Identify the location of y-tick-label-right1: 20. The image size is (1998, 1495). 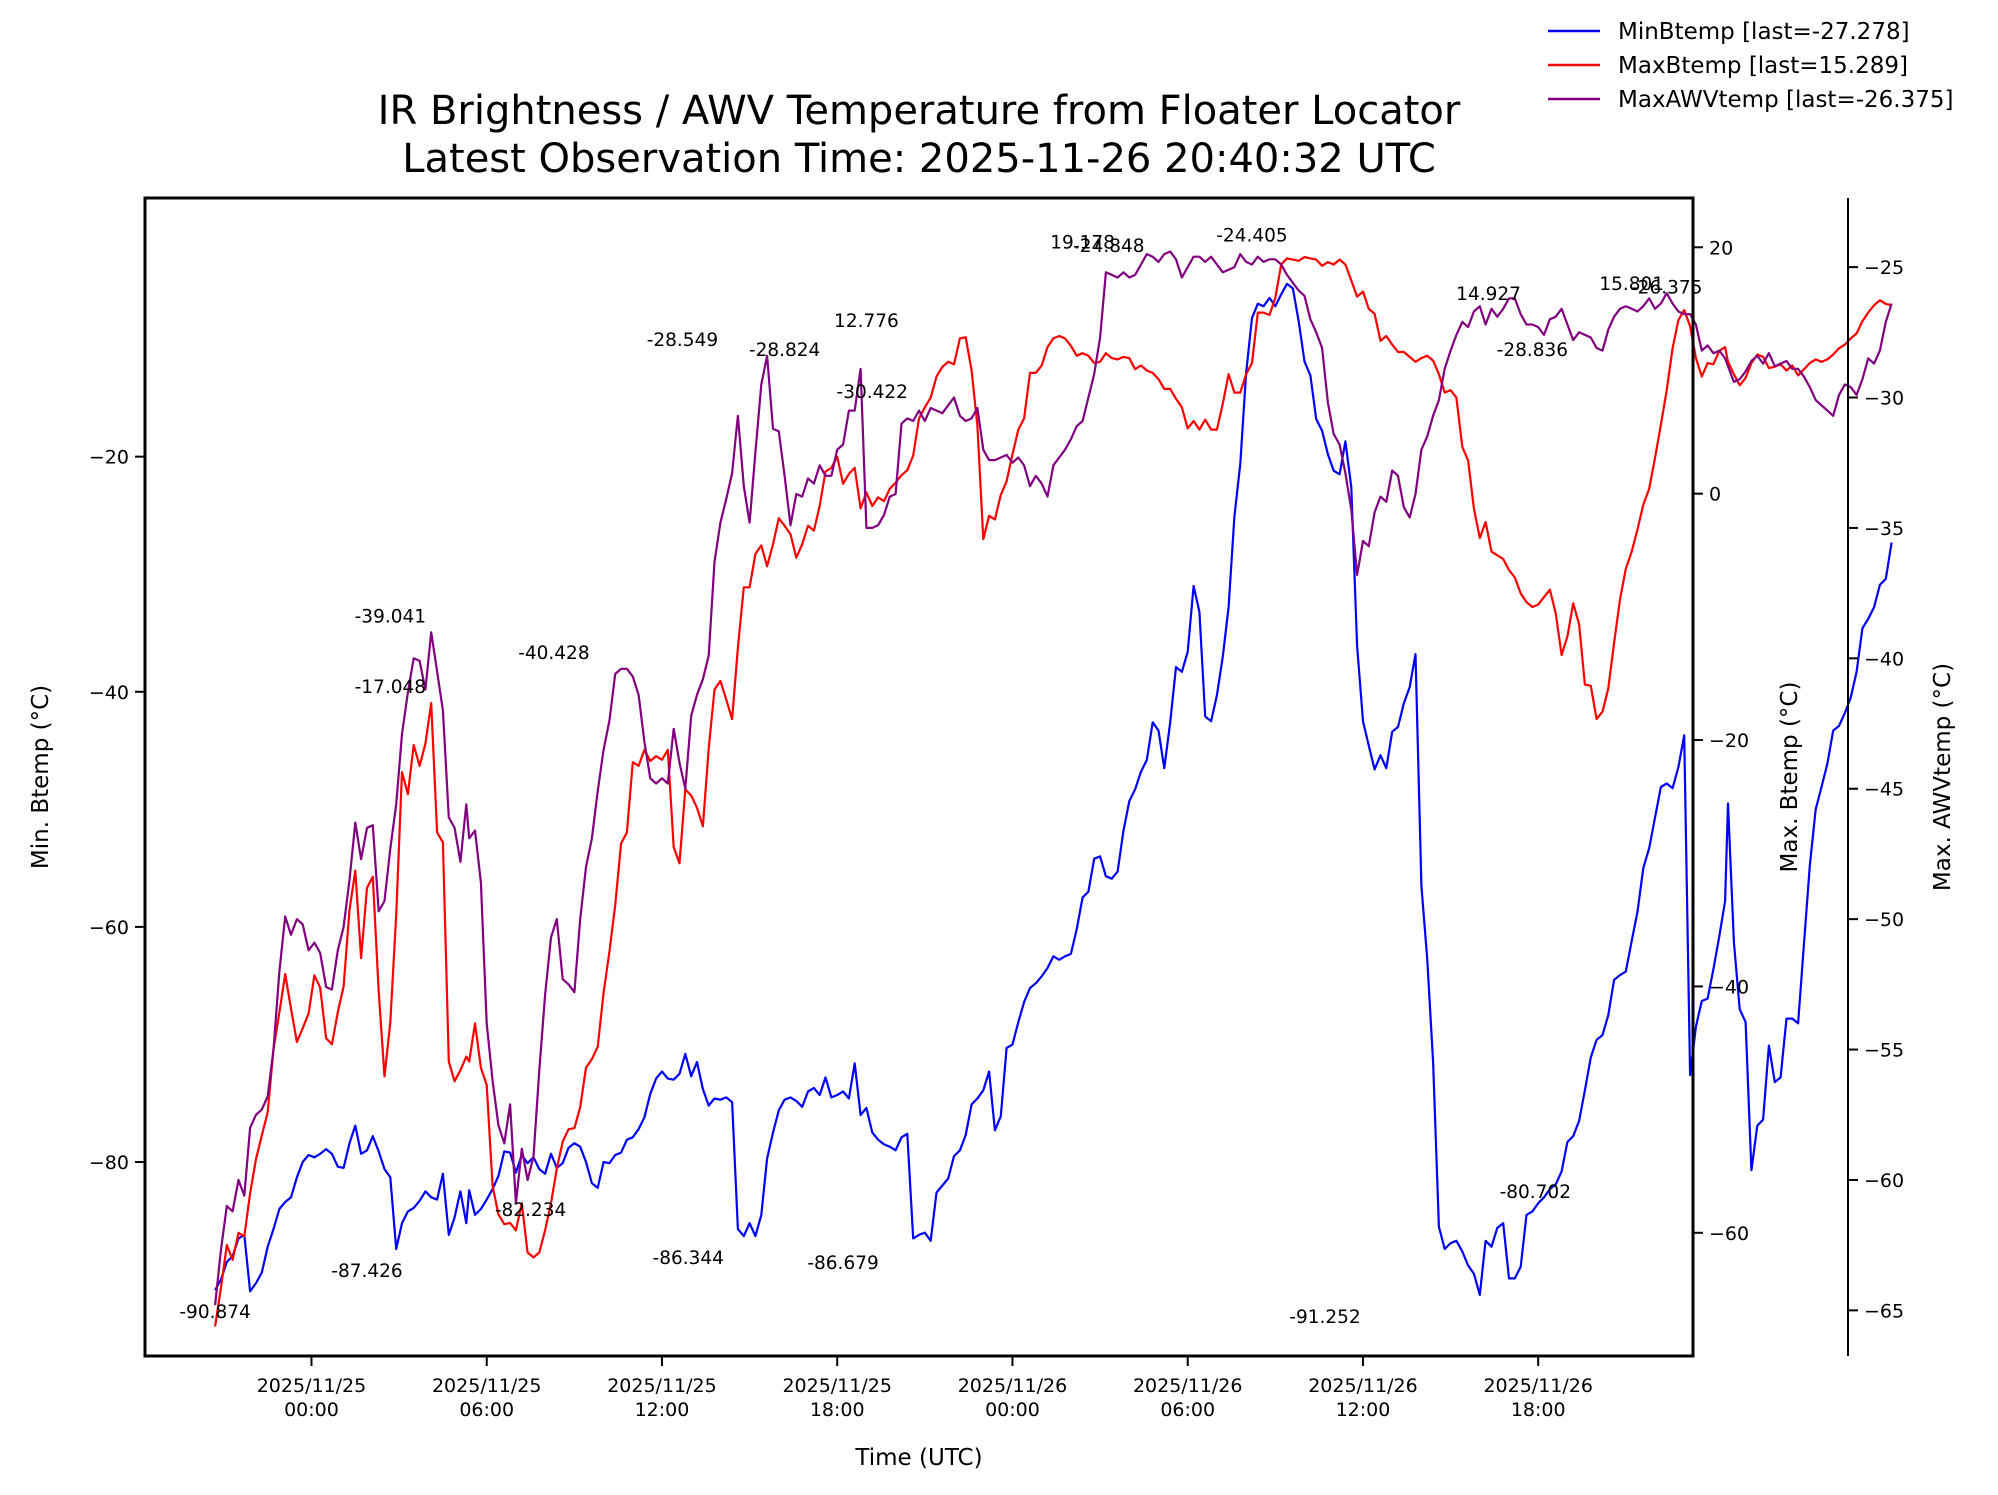
(1721, 248).